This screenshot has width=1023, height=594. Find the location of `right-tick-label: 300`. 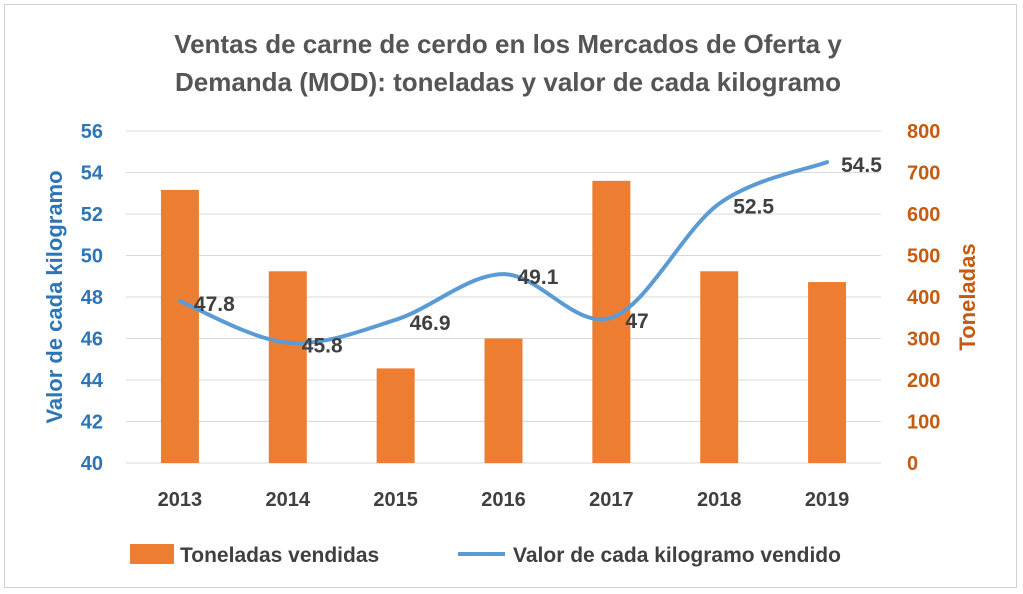

right-tick-label: 300 is located at coordinates (923, 340).